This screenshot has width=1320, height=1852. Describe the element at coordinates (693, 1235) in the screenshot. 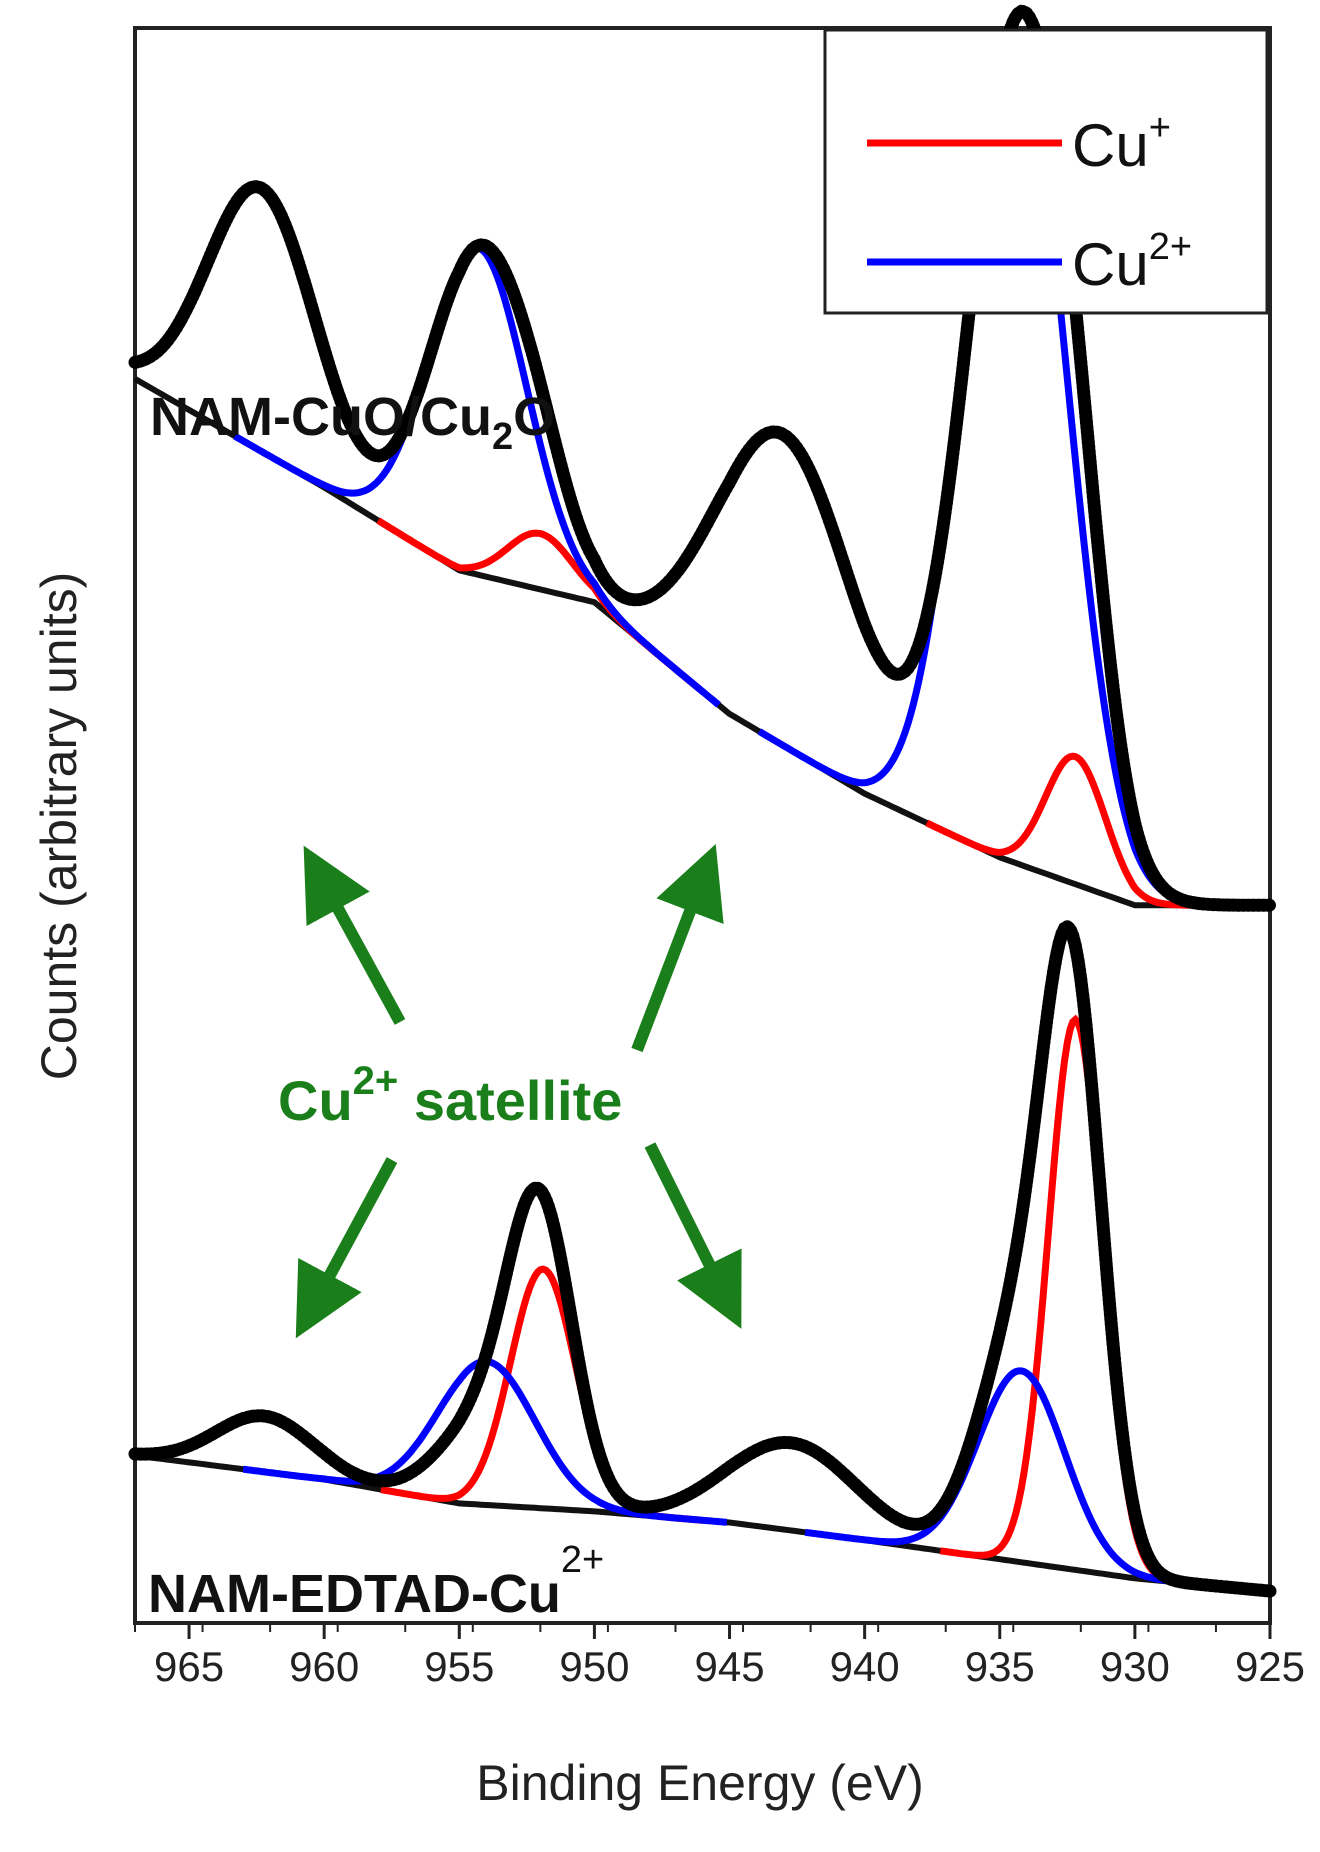

I see `arrow-lower-right` at that location.